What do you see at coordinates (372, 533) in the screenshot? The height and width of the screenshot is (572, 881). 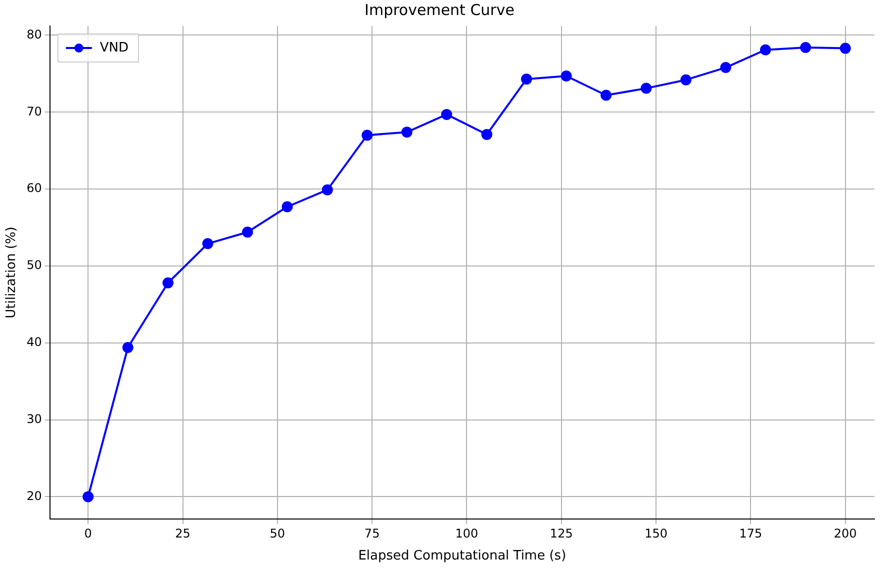 I see `x-tick-label: 75` at bounding box center [372, 533].